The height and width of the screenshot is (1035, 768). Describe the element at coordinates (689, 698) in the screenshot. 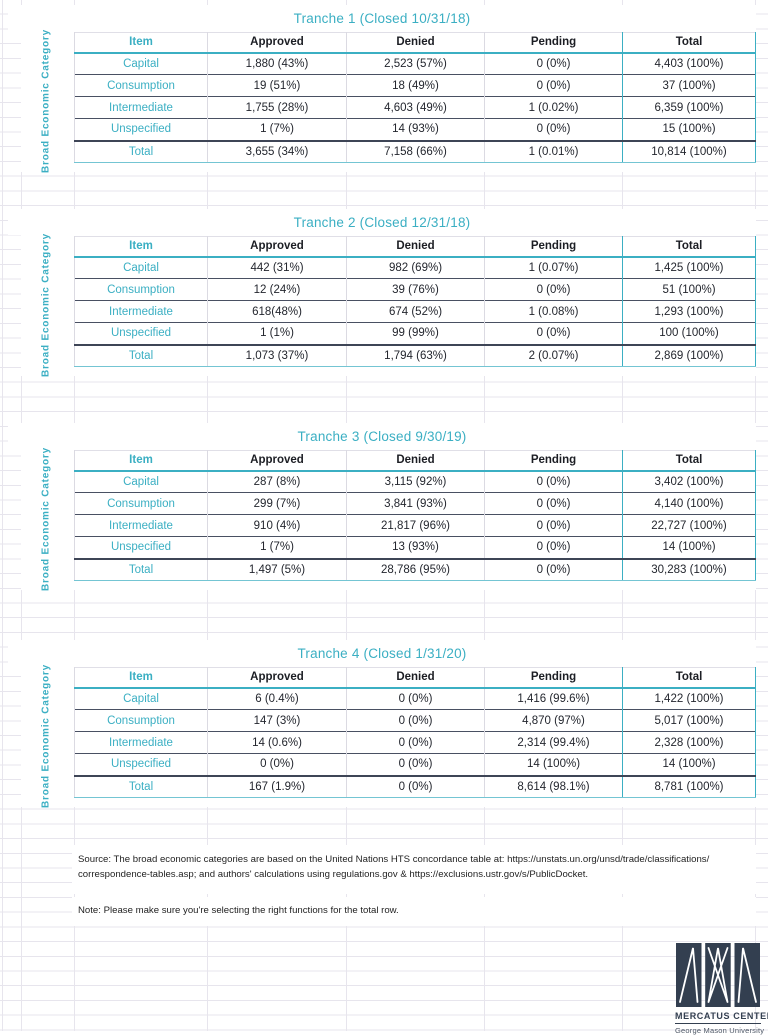

I see `value-cell: 1,422 (100%)` at that location.